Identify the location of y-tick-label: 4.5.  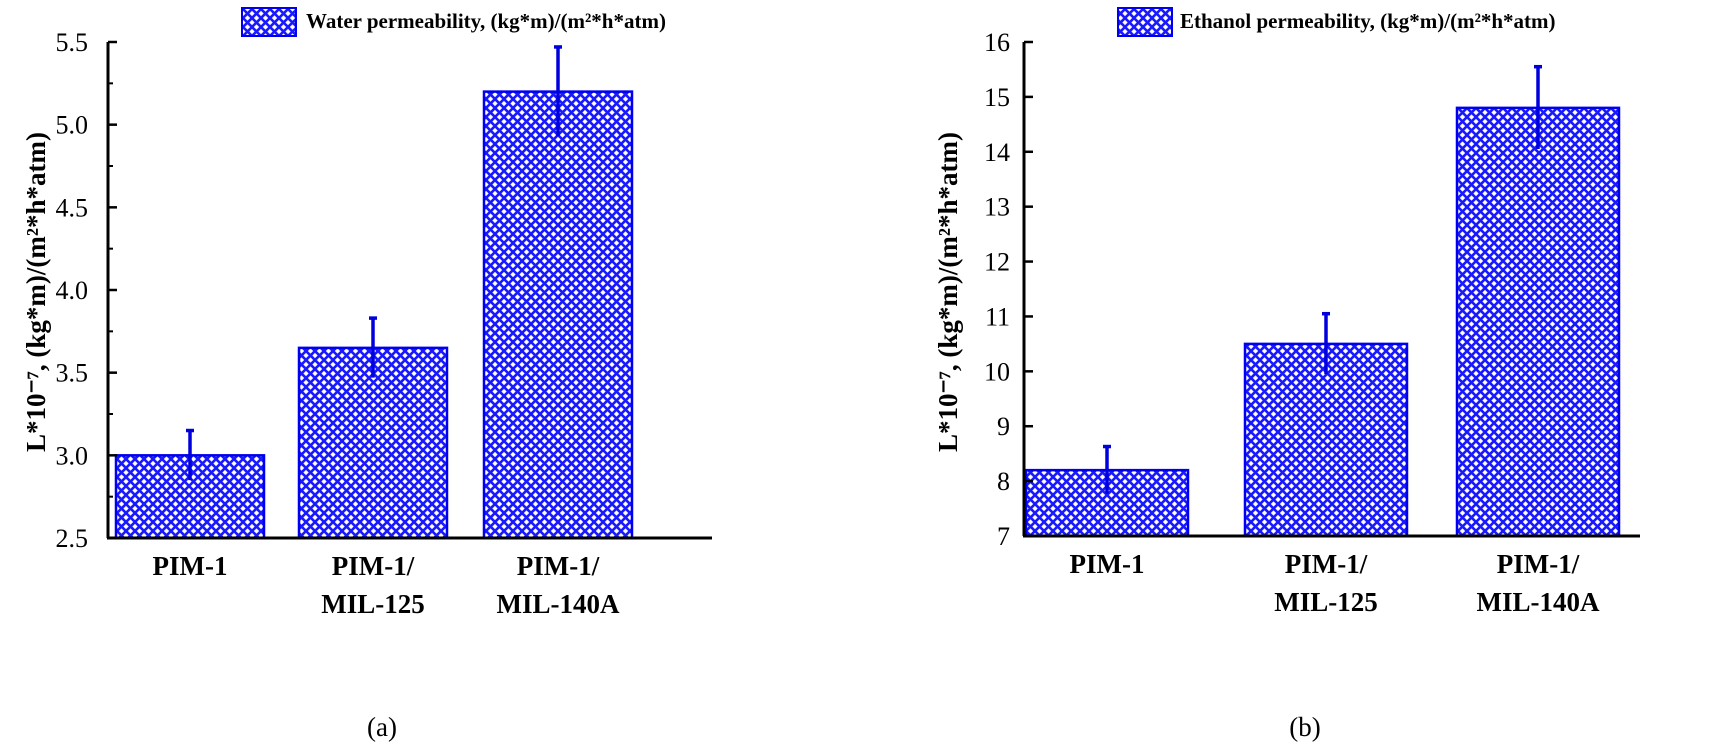
(72, 207).